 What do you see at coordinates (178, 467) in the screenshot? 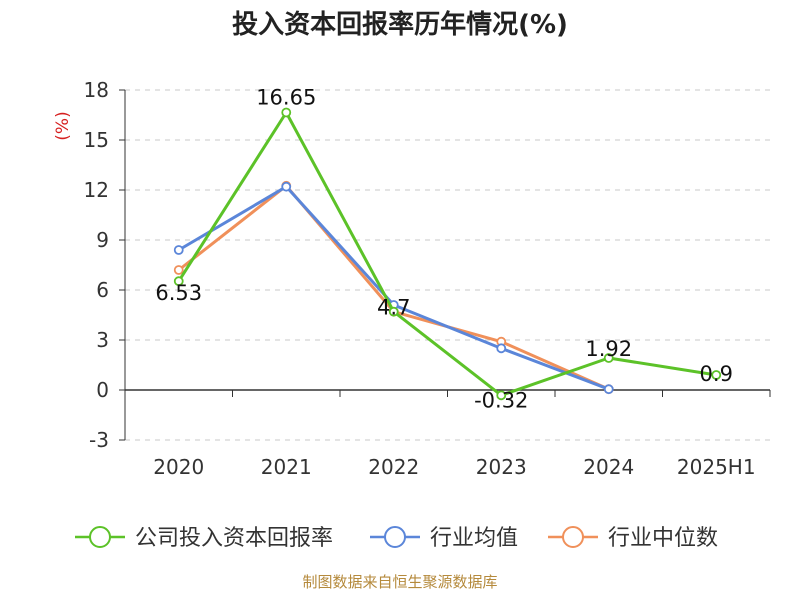
I see `x-tick-label: 2020` at bounding box center [178, 467].